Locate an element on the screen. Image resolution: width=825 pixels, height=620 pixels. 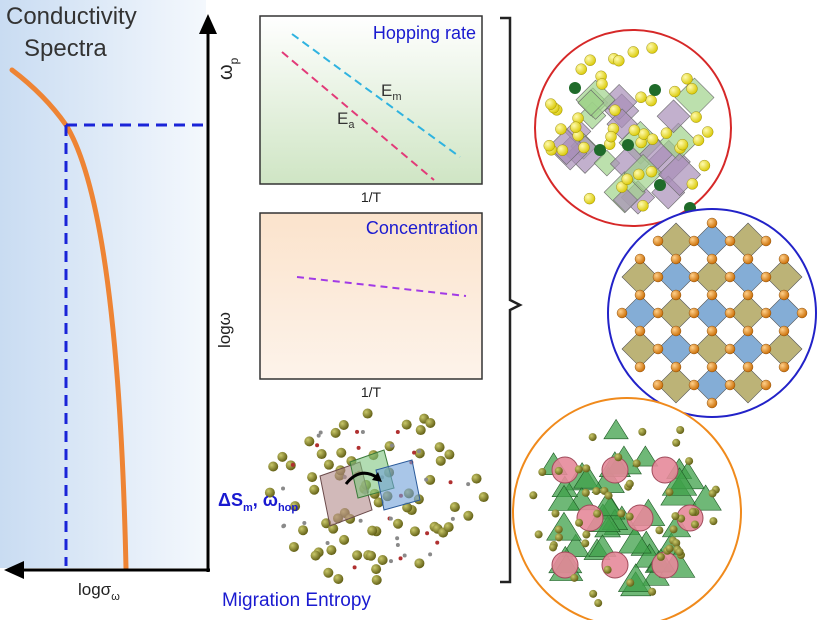
ea-label: Ea is located at coordinates (346, 120).